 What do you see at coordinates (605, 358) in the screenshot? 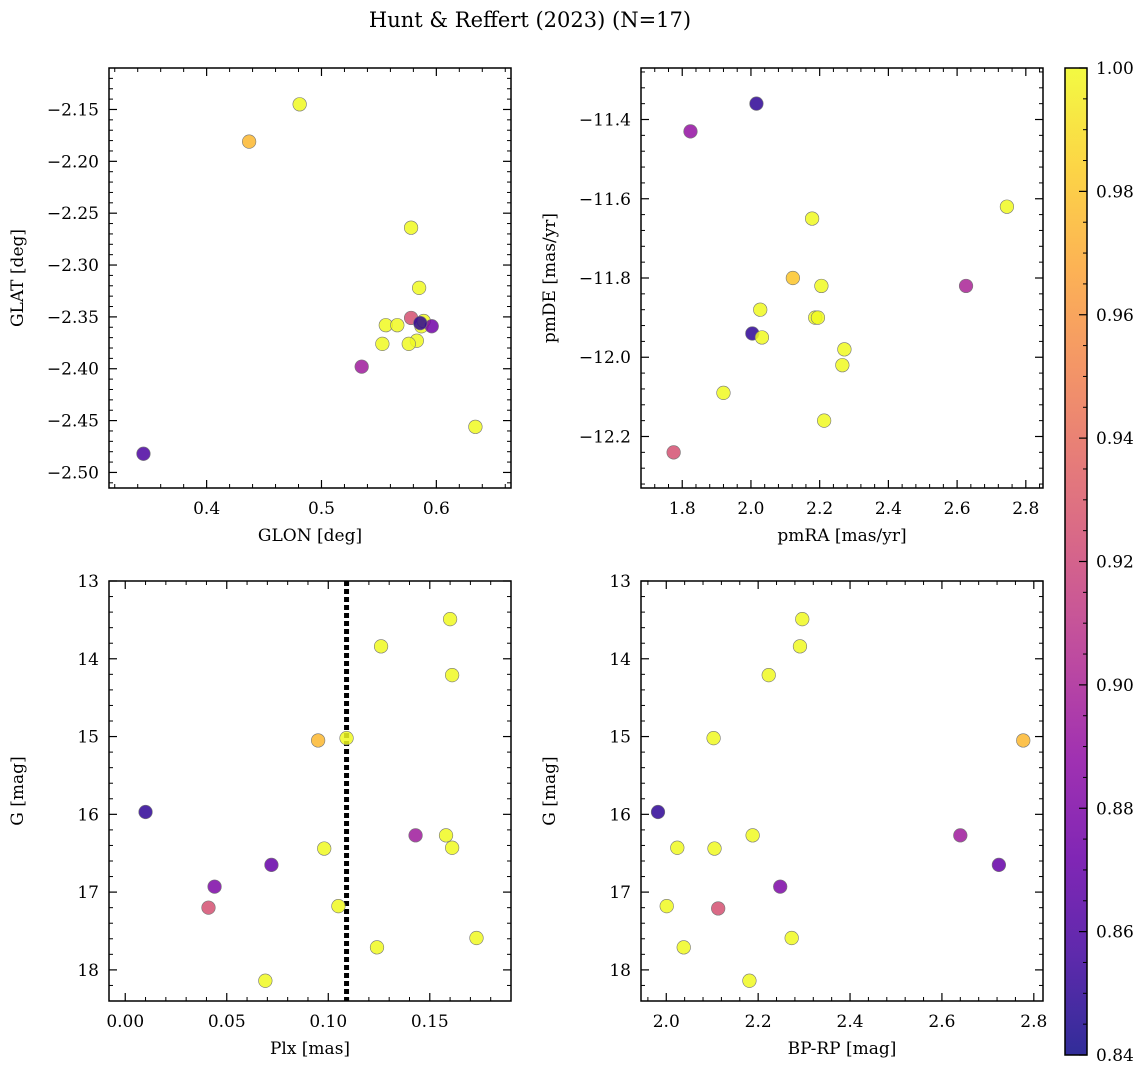
I see `y-tick-label: −12.0` at bounding box center [605, 358].